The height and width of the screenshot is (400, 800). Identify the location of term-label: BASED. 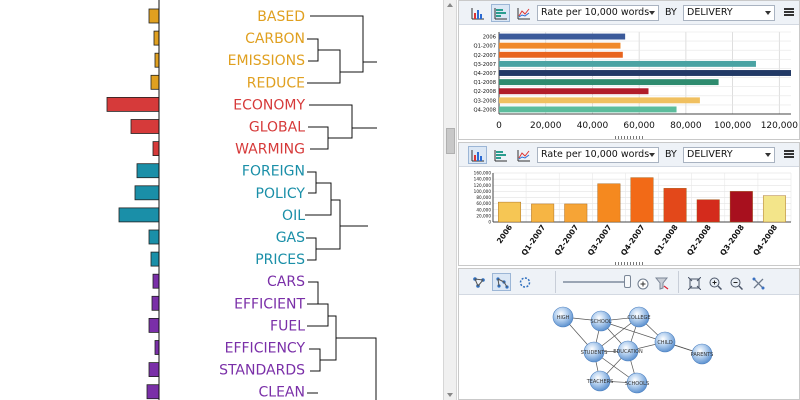
(281, 17).